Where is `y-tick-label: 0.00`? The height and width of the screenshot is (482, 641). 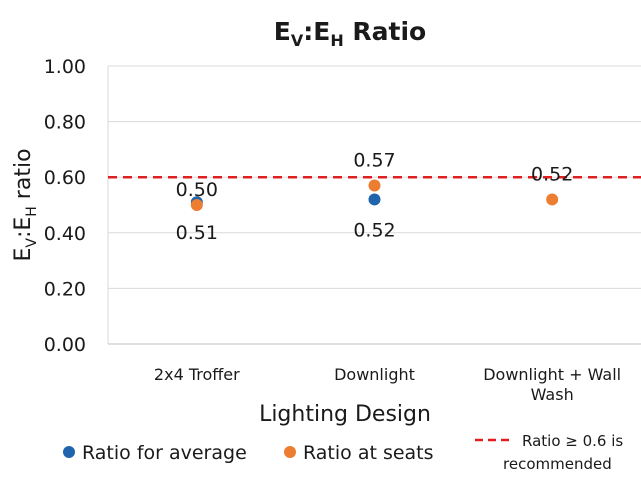 y-tick-label: 0.00 is located at coordinates (65, 345).